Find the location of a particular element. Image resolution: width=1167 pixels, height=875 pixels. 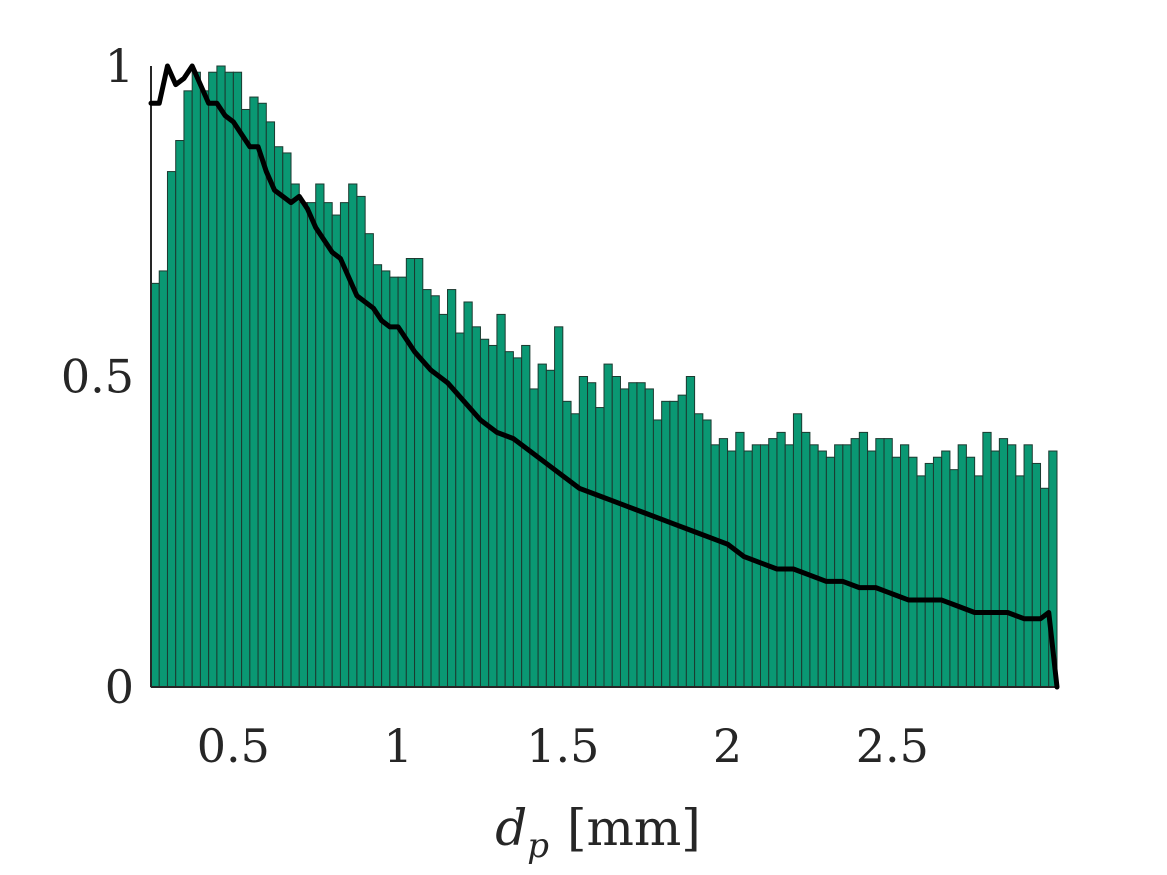

x-tick-label: 1 is located at coordinates (397, 746).